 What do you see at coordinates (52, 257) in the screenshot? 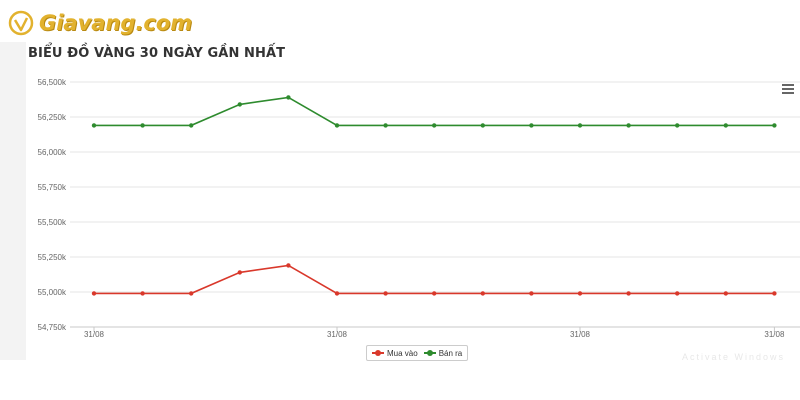
I see `y-tick-label: 55,250k` at bounding box center [52, 257].